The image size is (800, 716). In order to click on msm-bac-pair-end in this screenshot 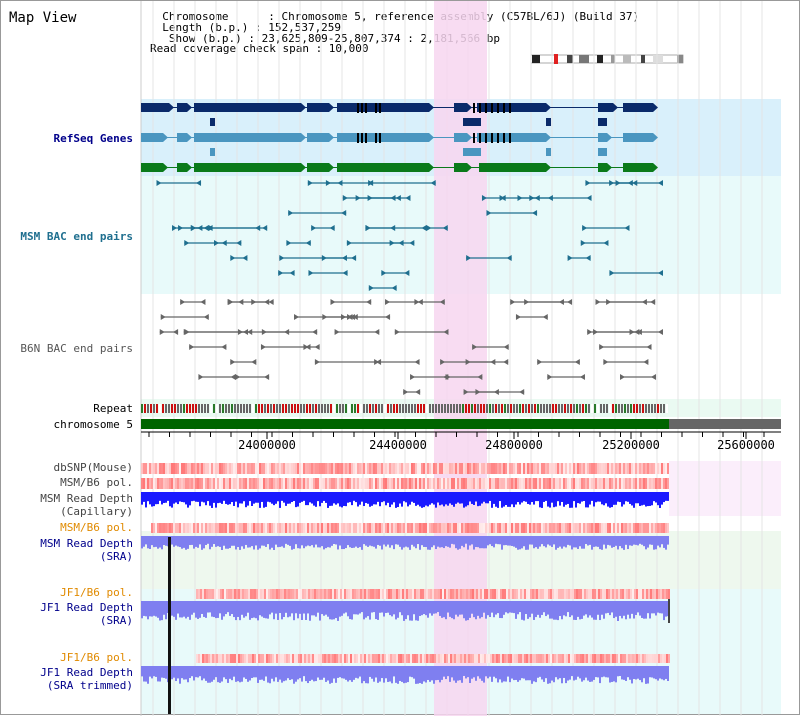, I will do `click(612, 183)`.